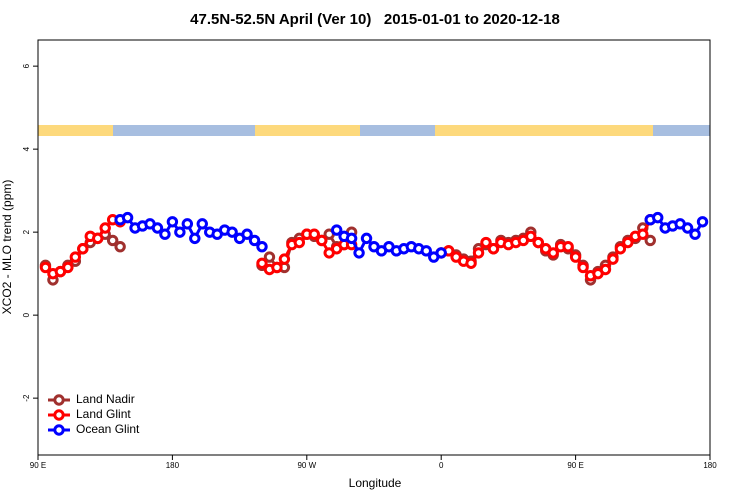 Image resolution: width=750 pixels, height=500 pixels. What do you see at coordinates (103, 414) in the screenshot?
I see `legend-label: Land Glint` at bounding box center [103, 414].